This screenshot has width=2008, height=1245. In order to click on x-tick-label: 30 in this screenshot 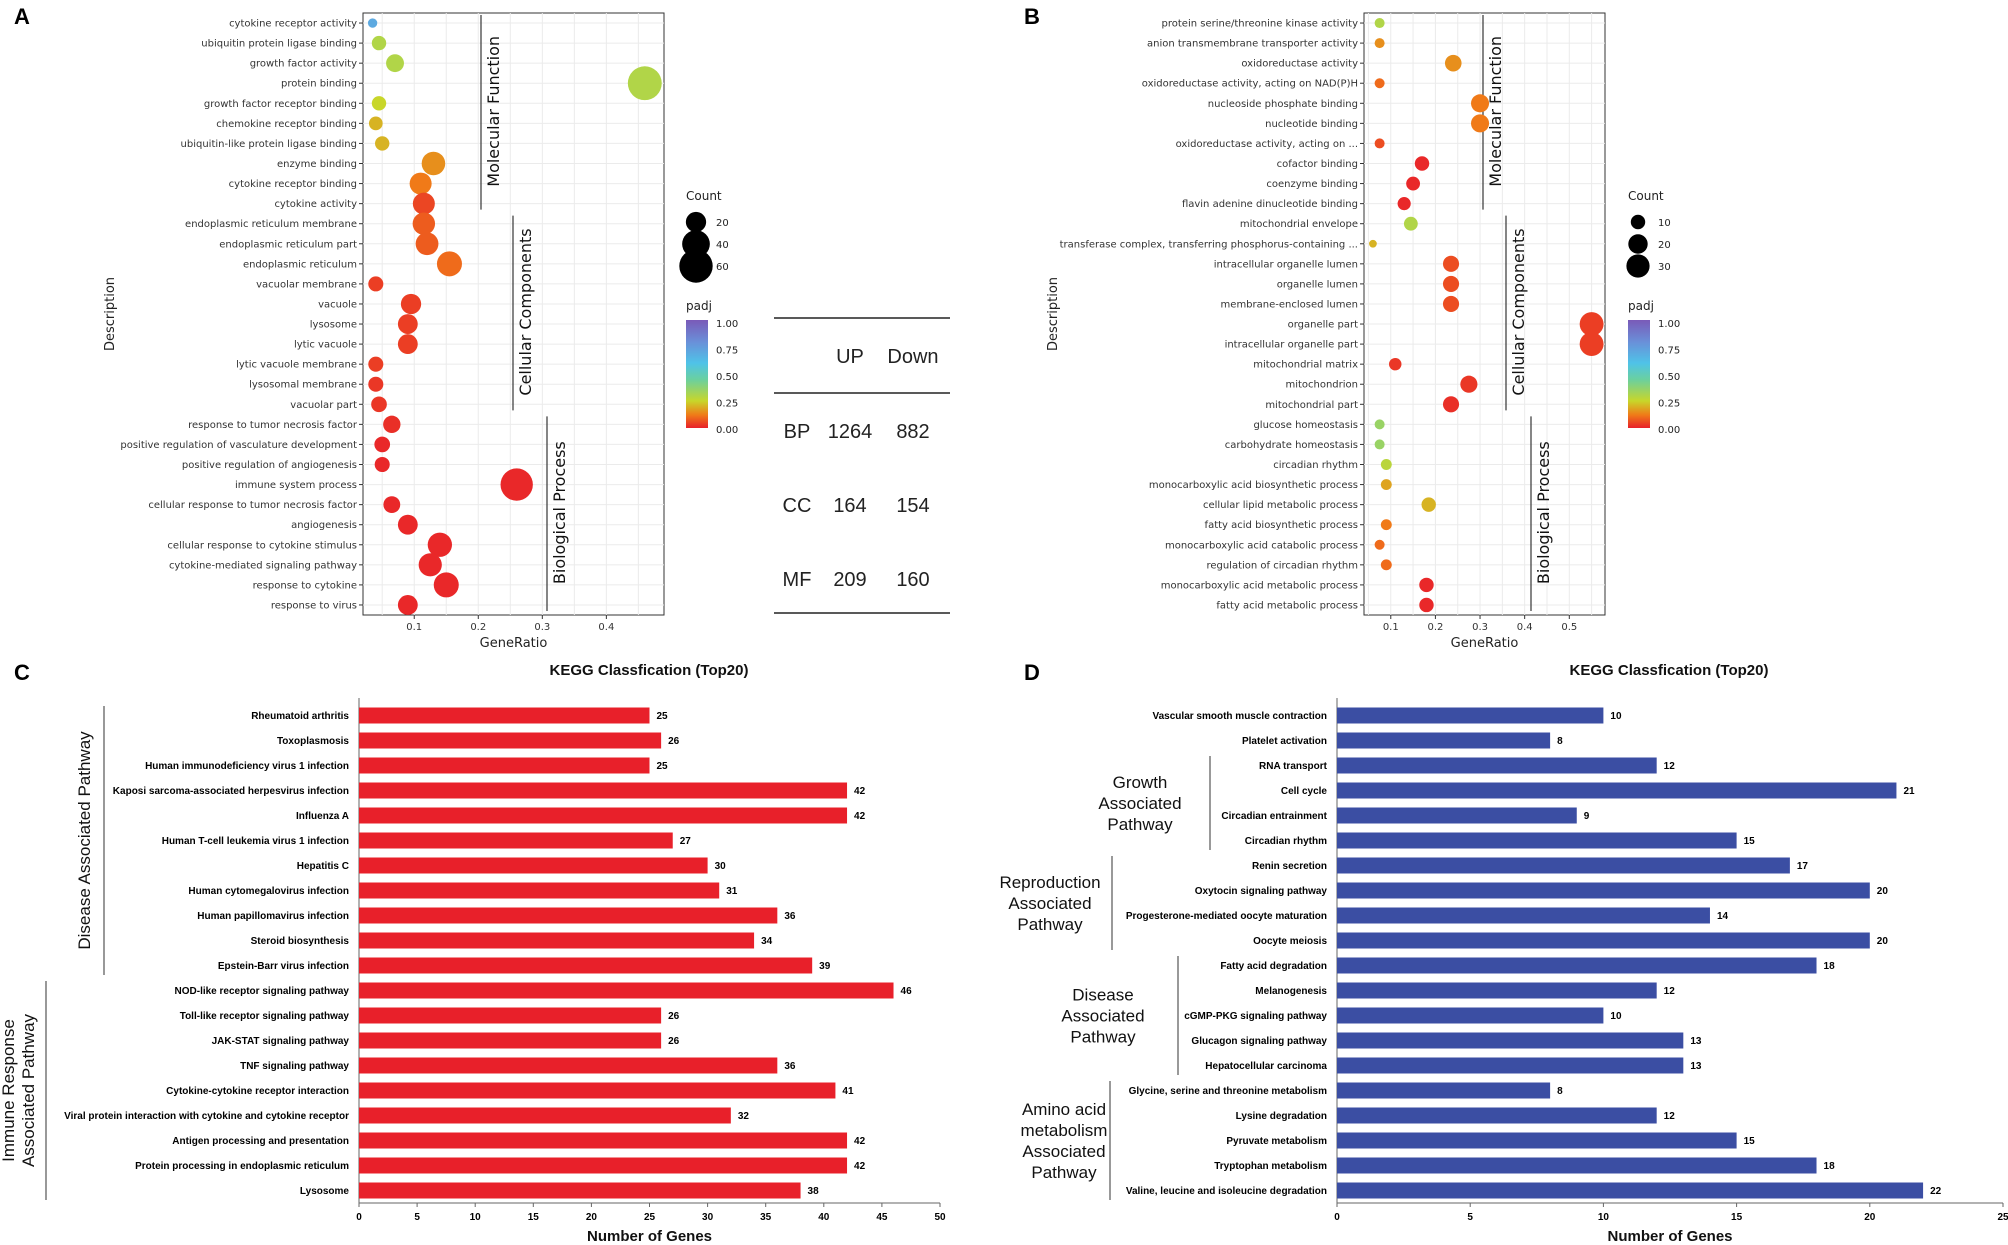, I will do `click(708, 1217)`.